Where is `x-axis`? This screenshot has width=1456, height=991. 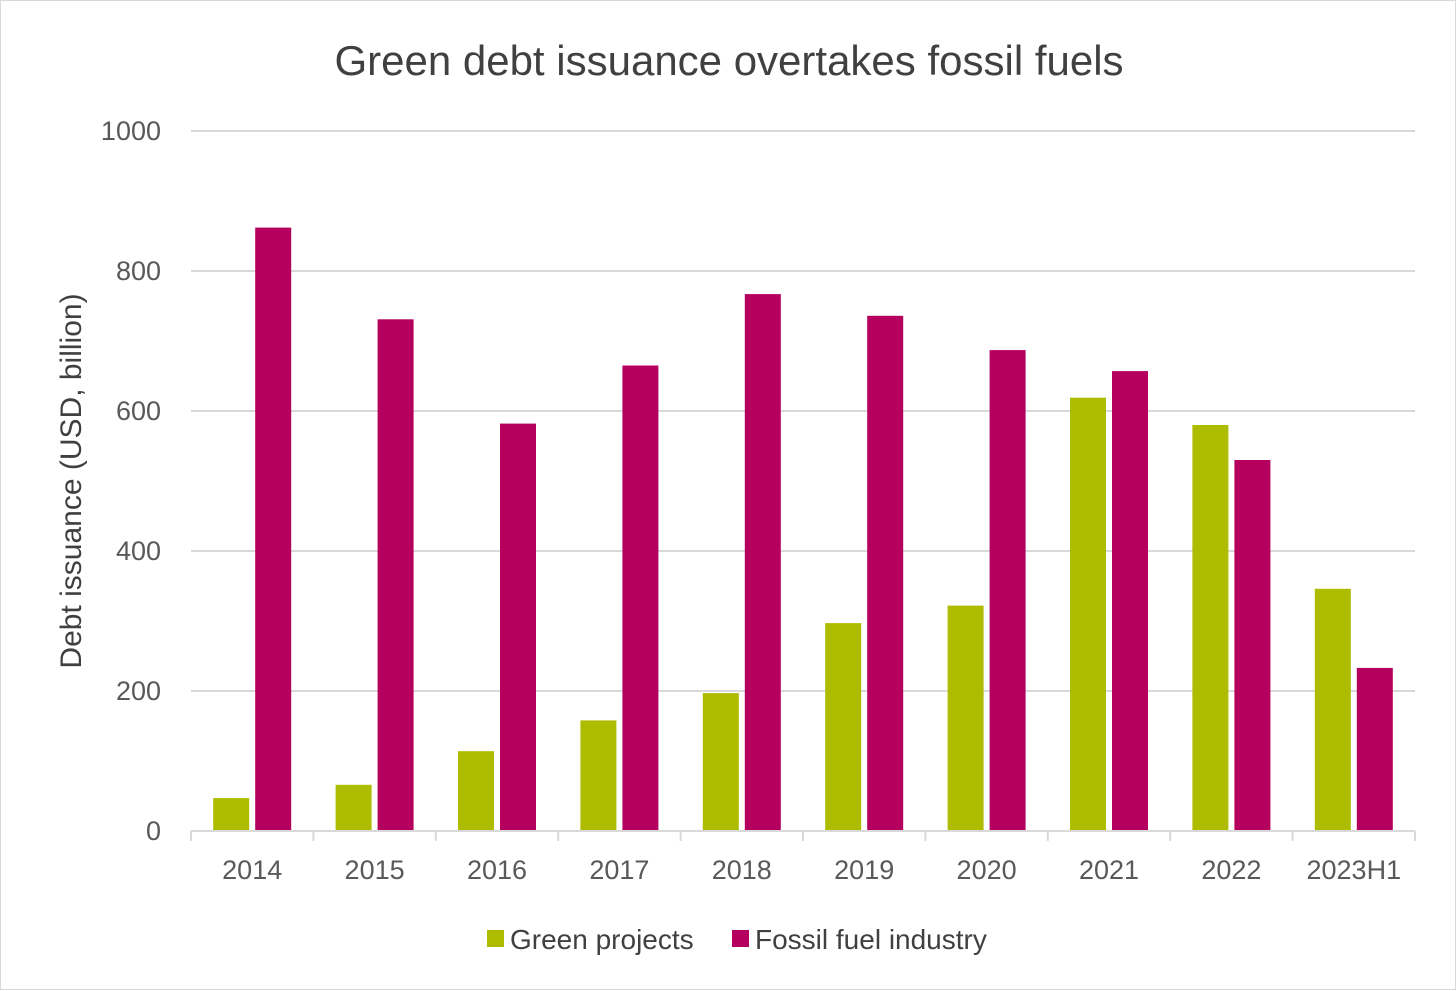
x-axis is located at coordinates (803, 835).